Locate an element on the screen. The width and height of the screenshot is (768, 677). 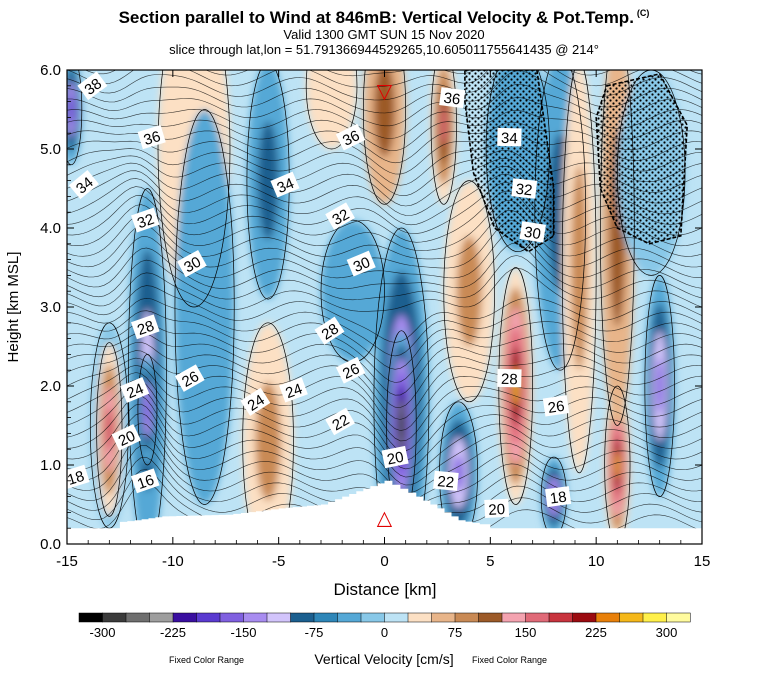
theta-label-text: 22 is located at coordinates (446, 482).